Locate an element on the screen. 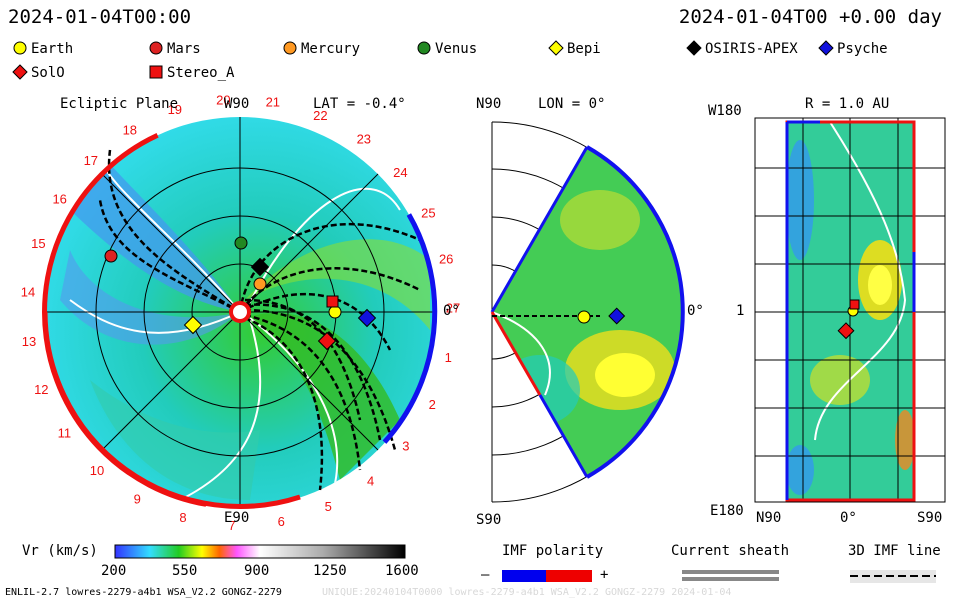  legend-item-psyche: Psyche is located at coordinates (853, 48).